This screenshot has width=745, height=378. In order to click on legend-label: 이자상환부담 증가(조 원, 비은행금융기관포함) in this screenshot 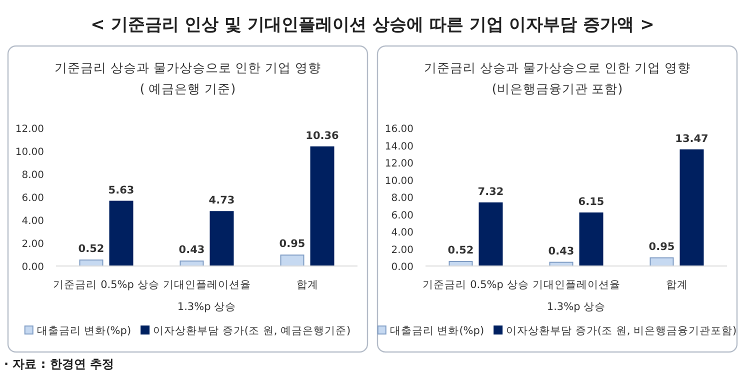, I will do `click(621, 331)`.